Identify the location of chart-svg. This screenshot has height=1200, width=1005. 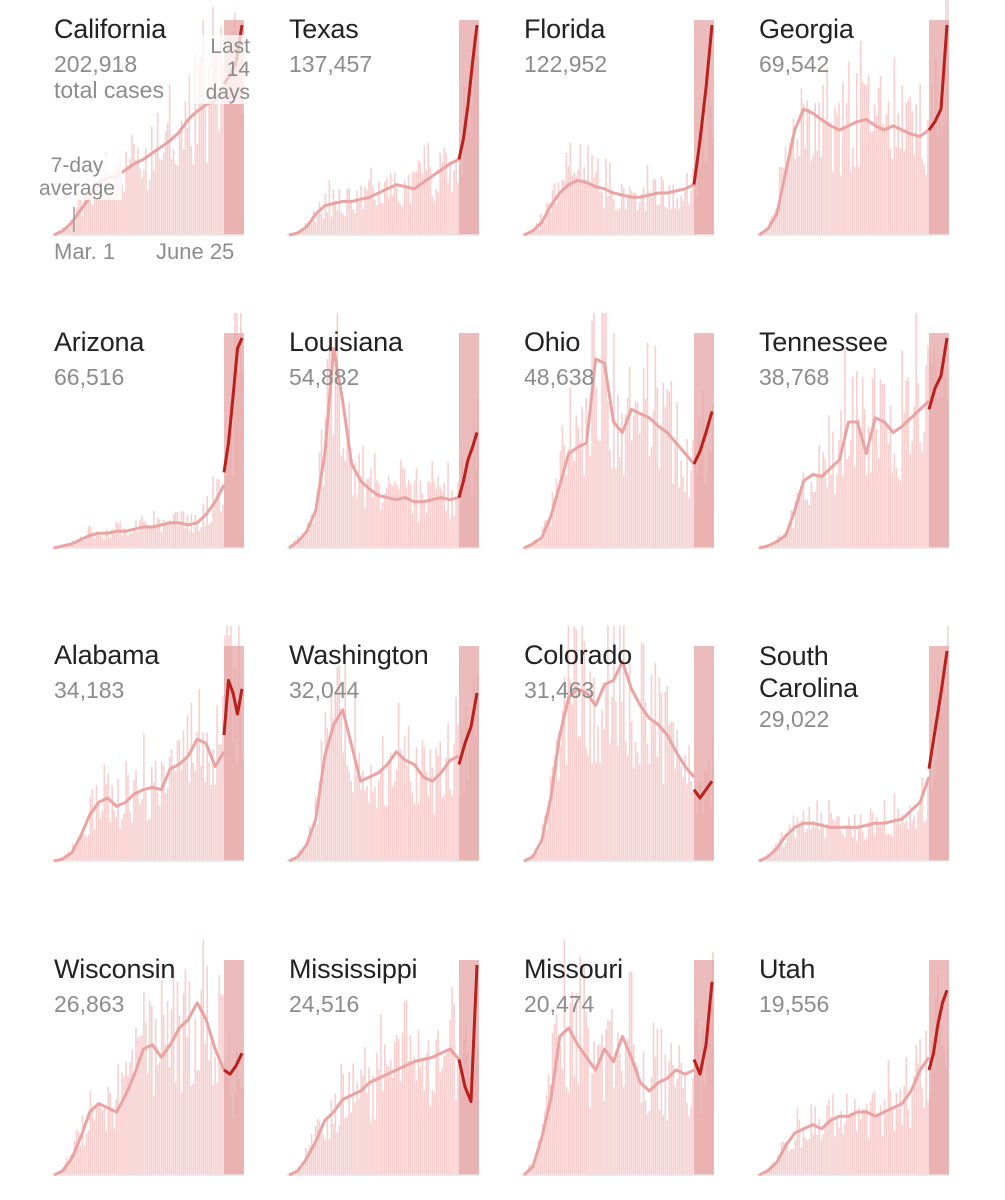
(383, 431).